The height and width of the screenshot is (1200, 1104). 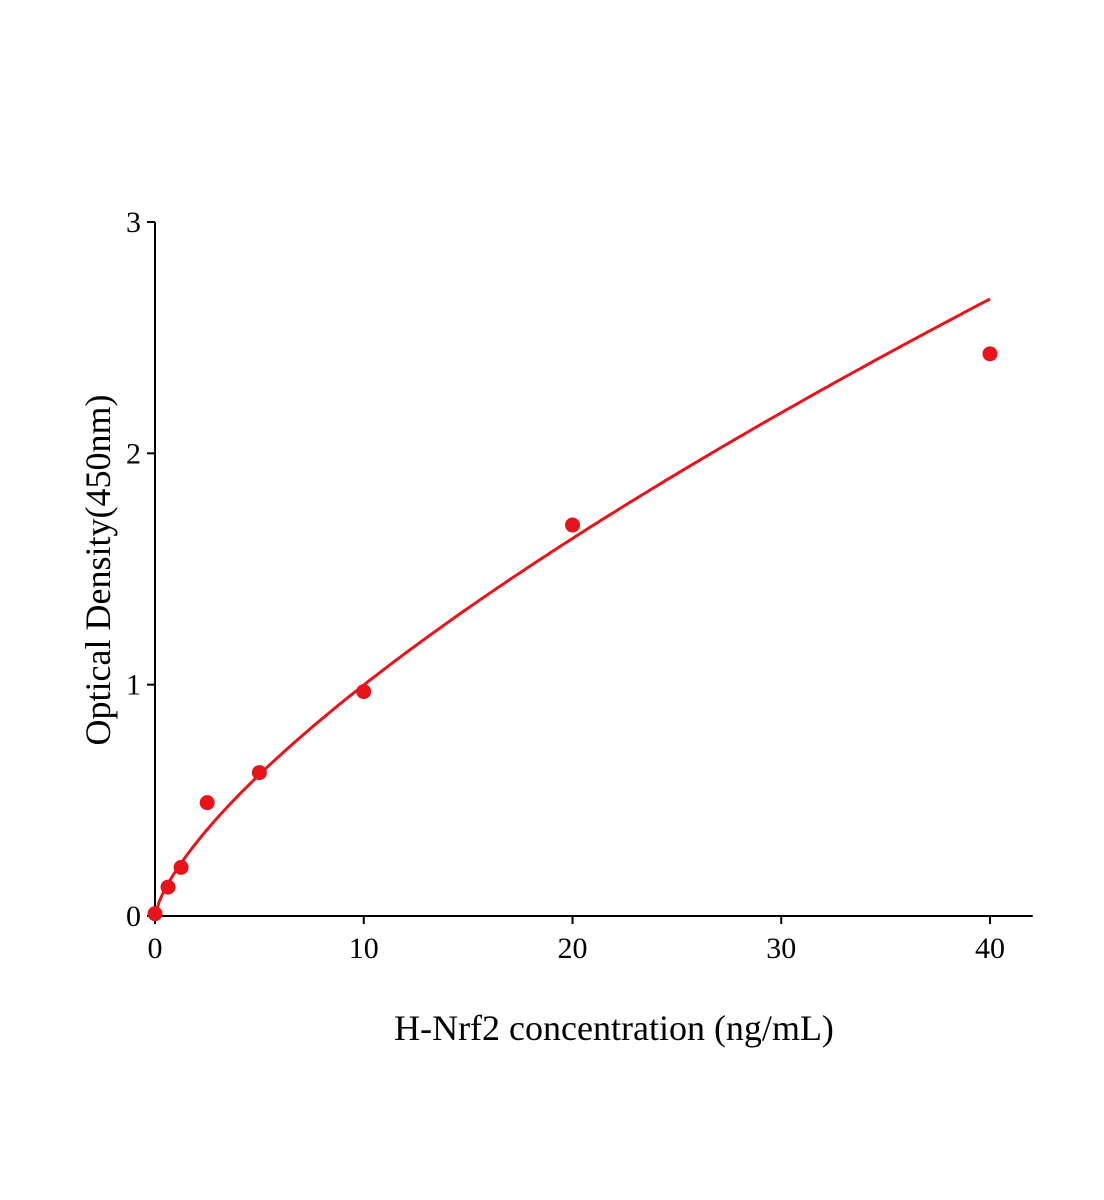 I want to click on x-axis-label: H-Nrf2 concentration (ng/mL), so click(x=614, y=1028).